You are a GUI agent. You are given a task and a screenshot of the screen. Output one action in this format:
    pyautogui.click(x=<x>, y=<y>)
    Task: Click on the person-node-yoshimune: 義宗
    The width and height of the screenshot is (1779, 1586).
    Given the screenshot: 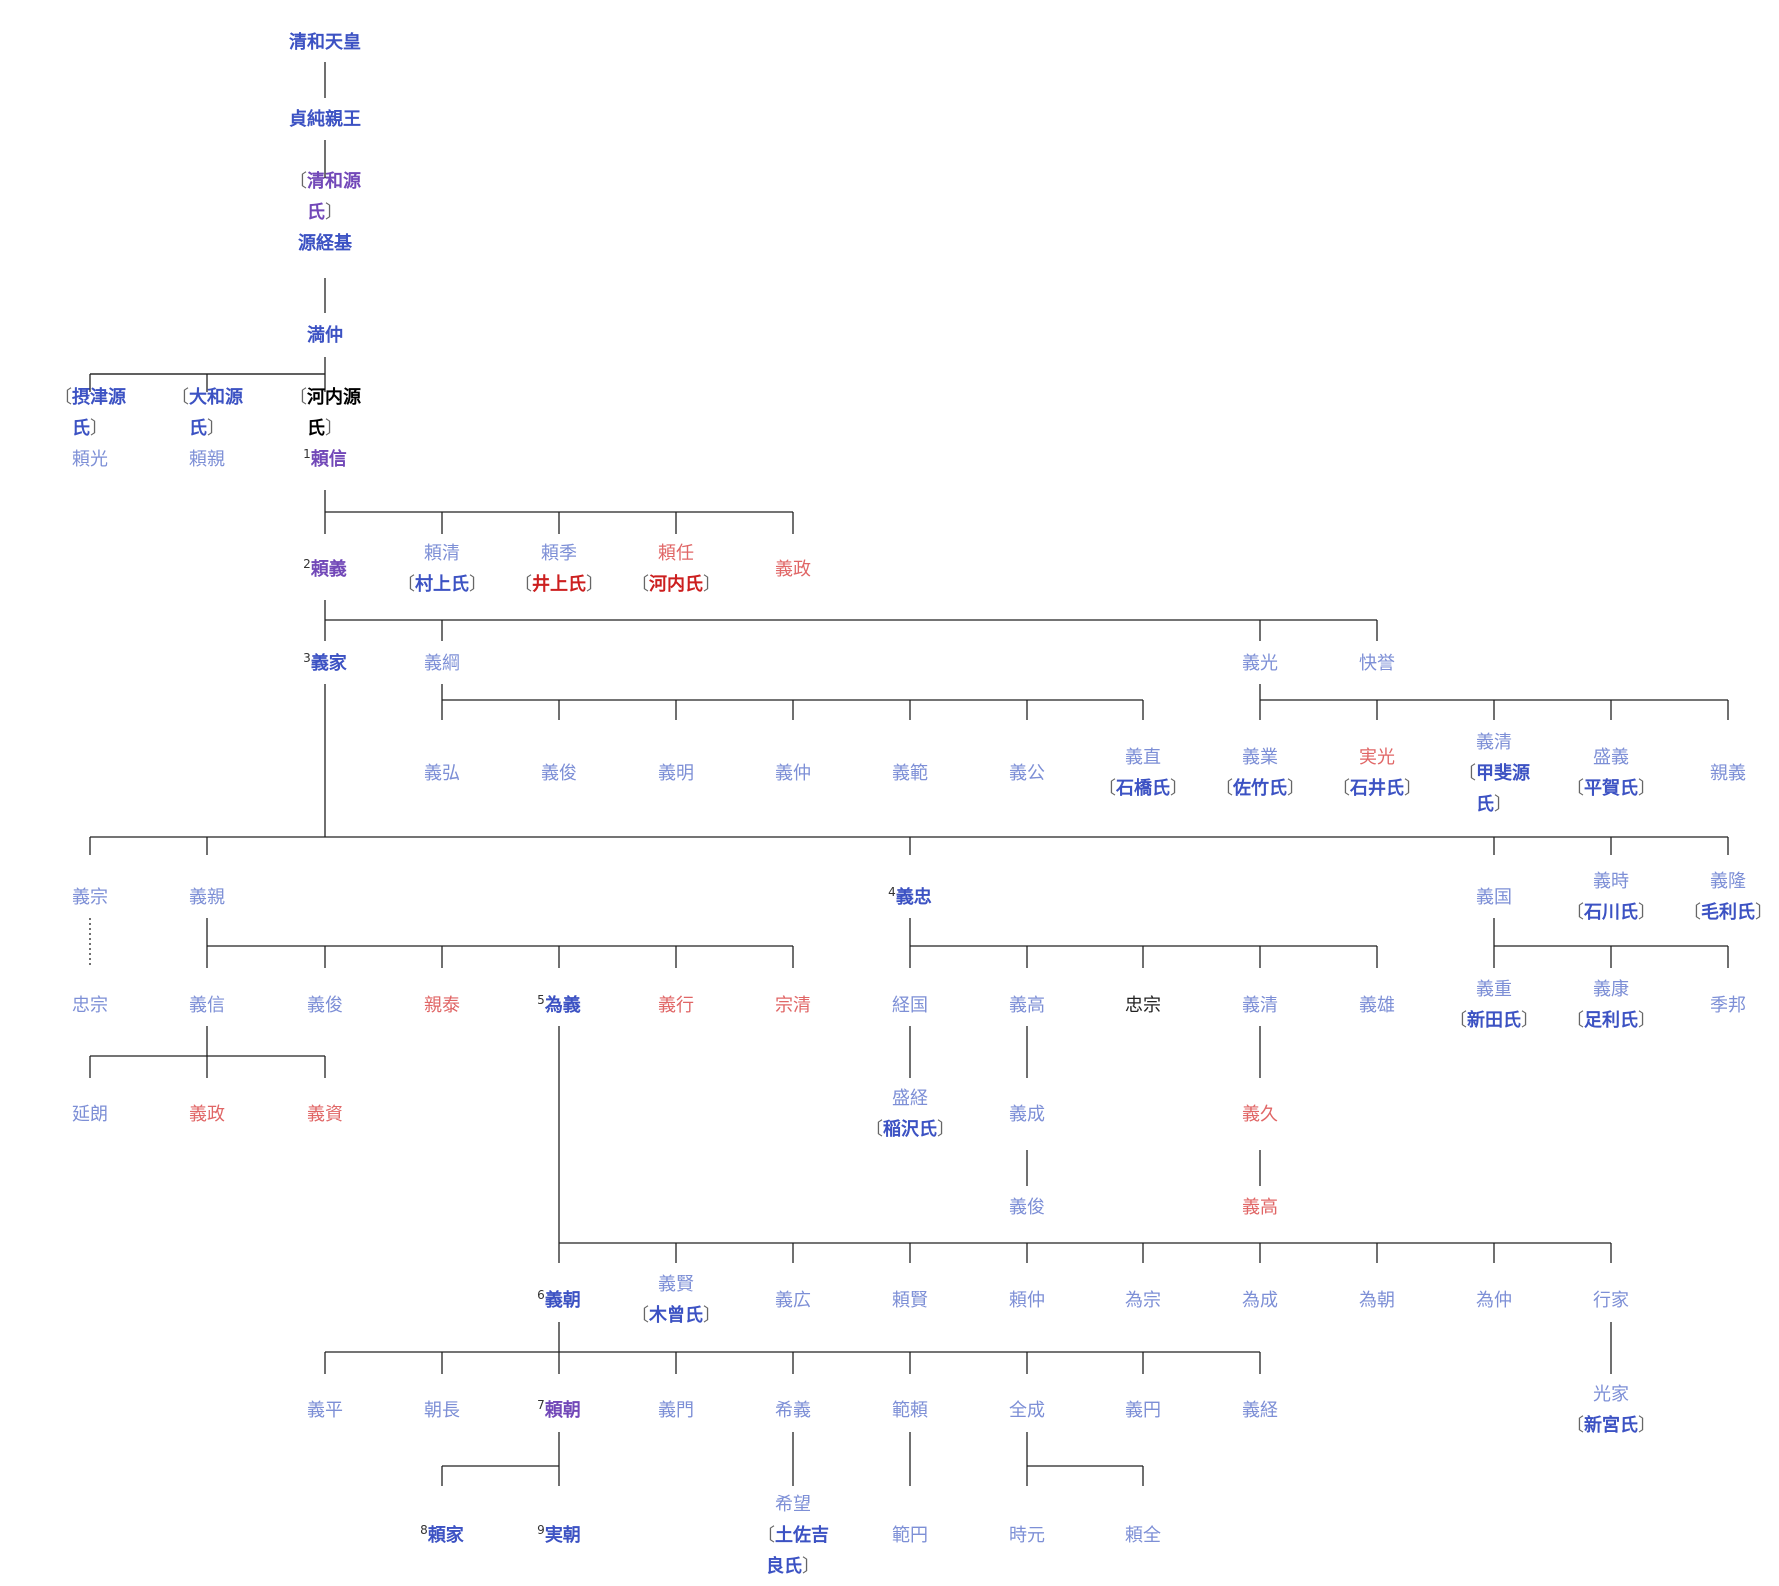 What is the action you would take?
    pyautogui.click(x=90, y=897)
    